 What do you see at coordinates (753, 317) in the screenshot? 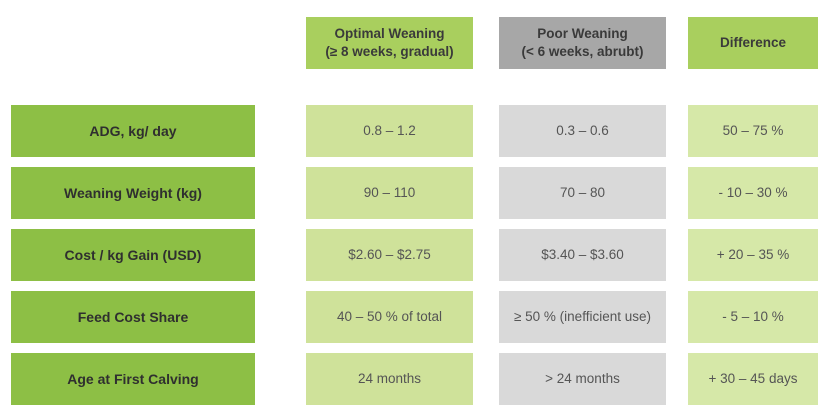
I see `cell-difference-feed-cost-share: - 5 – 10 %` at bounding box center [753, 317].